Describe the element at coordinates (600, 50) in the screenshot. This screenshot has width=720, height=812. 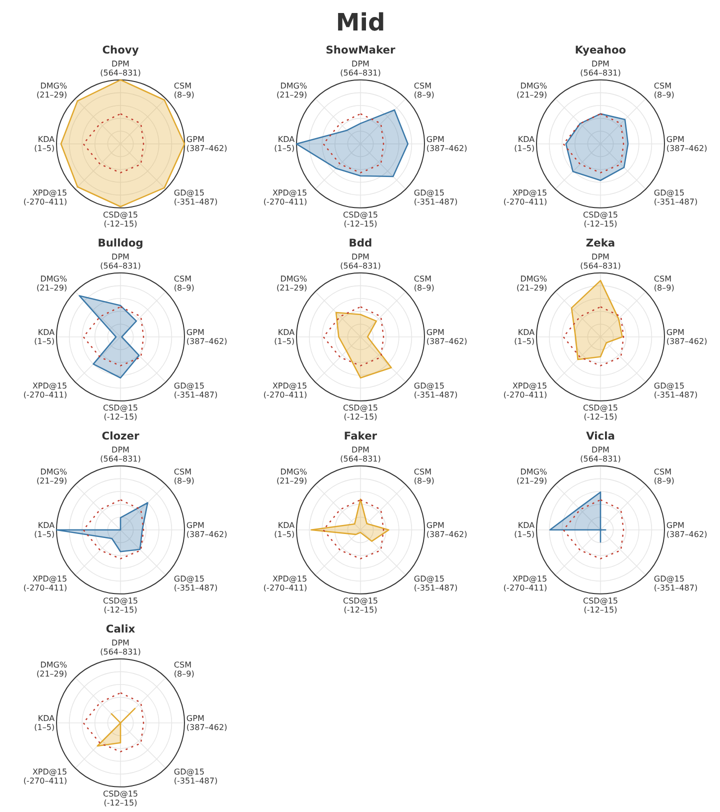
I see `chart-title: Kyeahoo` at that location.